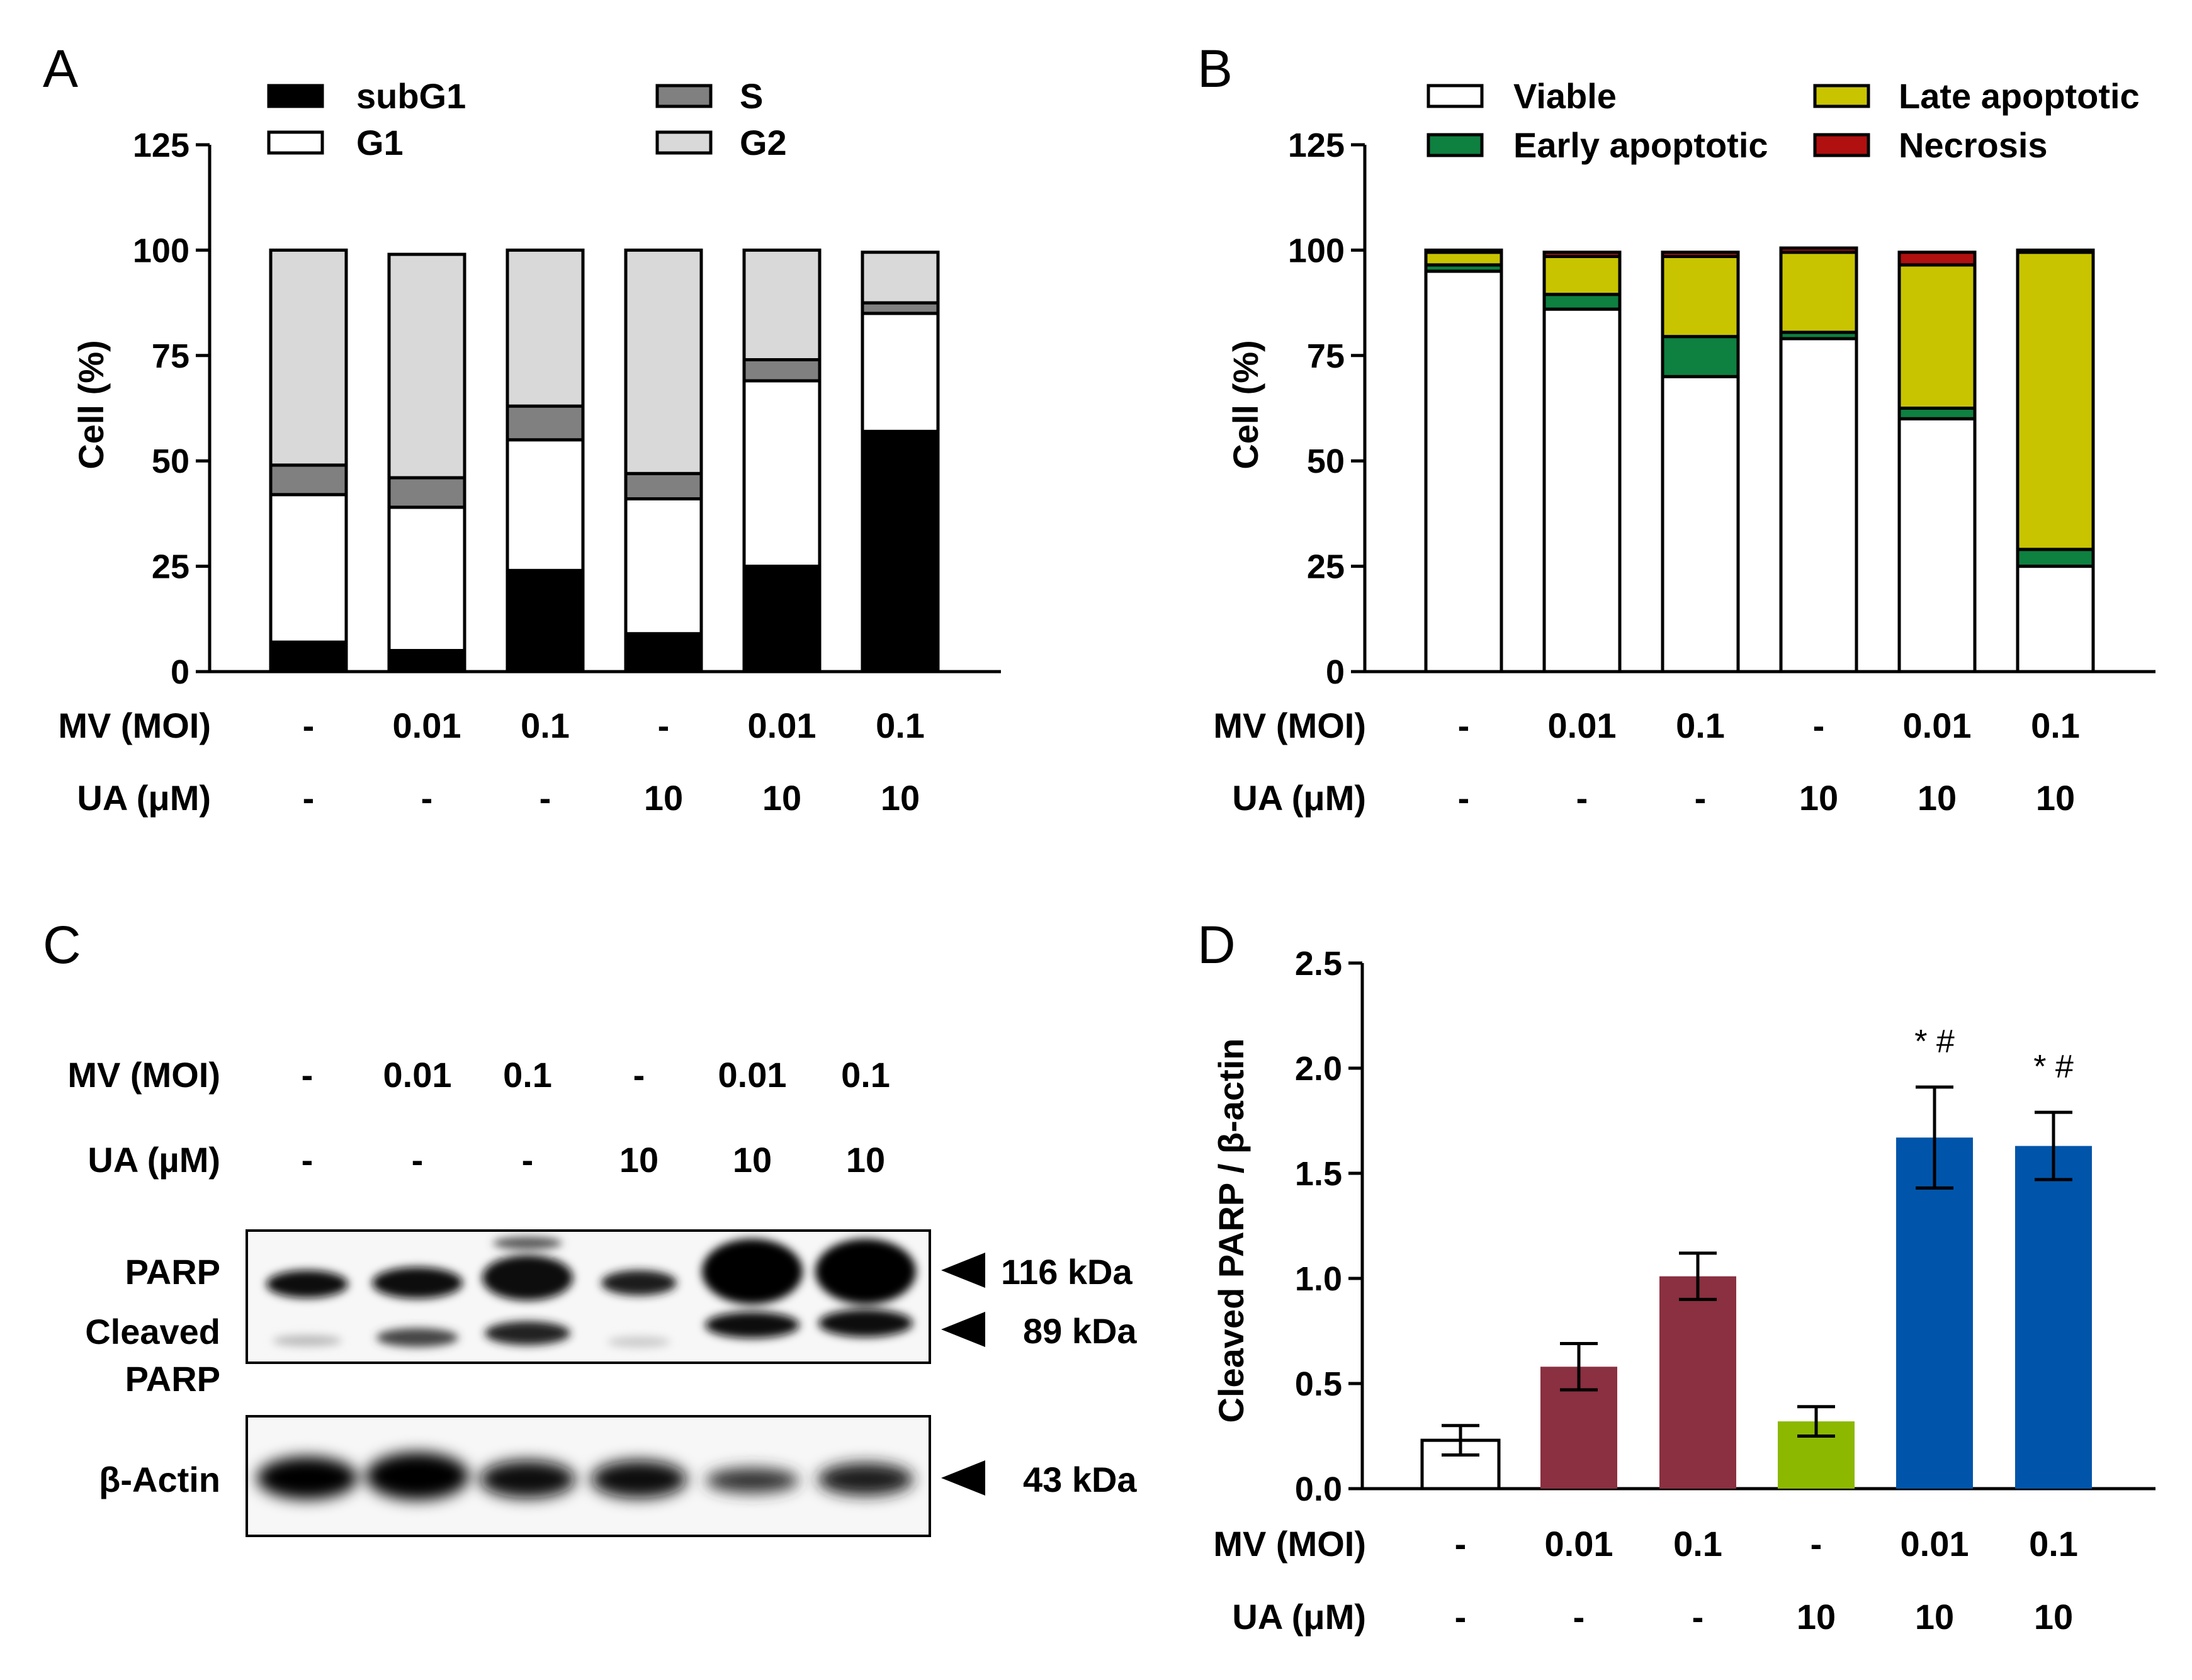  Describe the element at coordinates (171, 409) in the screenshot. I see `y-ticks-a: 0 25 50 75 100 125` at that location.